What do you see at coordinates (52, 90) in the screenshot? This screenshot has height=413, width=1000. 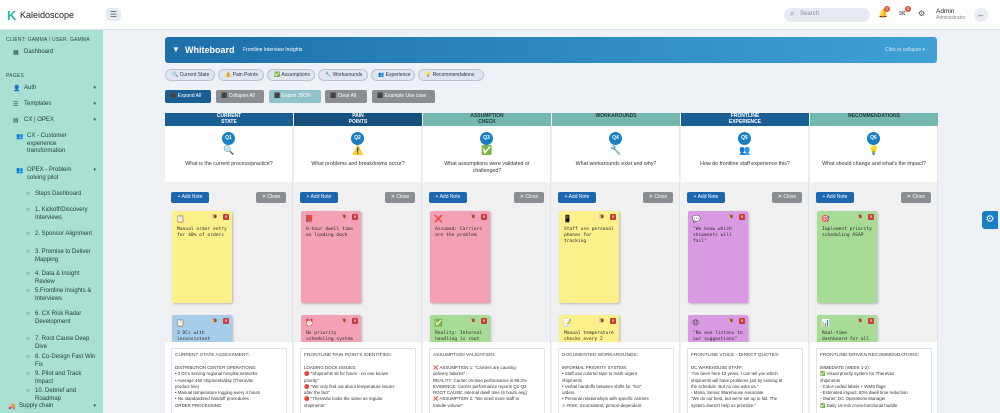 I see `sidebar-item-auth: 👤 Auth ▾` at bounding box center [52, 90].